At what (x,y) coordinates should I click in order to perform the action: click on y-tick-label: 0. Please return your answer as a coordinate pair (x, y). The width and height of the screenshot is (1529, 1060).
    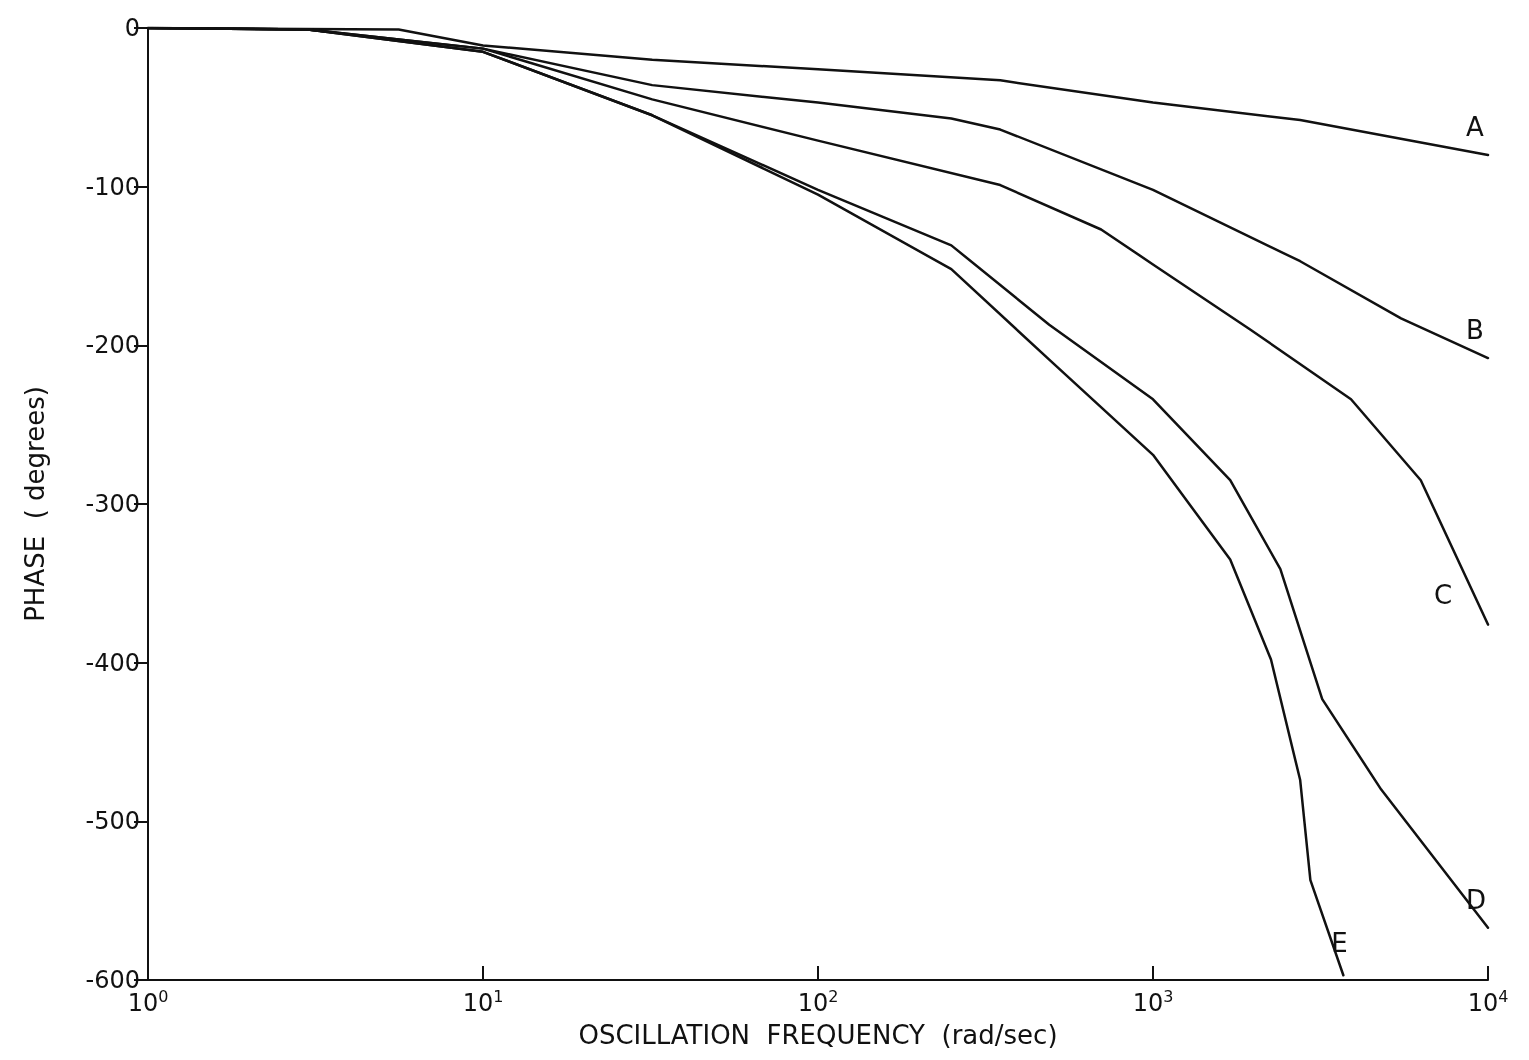
    Looking at the image, I should click on (132, 28).